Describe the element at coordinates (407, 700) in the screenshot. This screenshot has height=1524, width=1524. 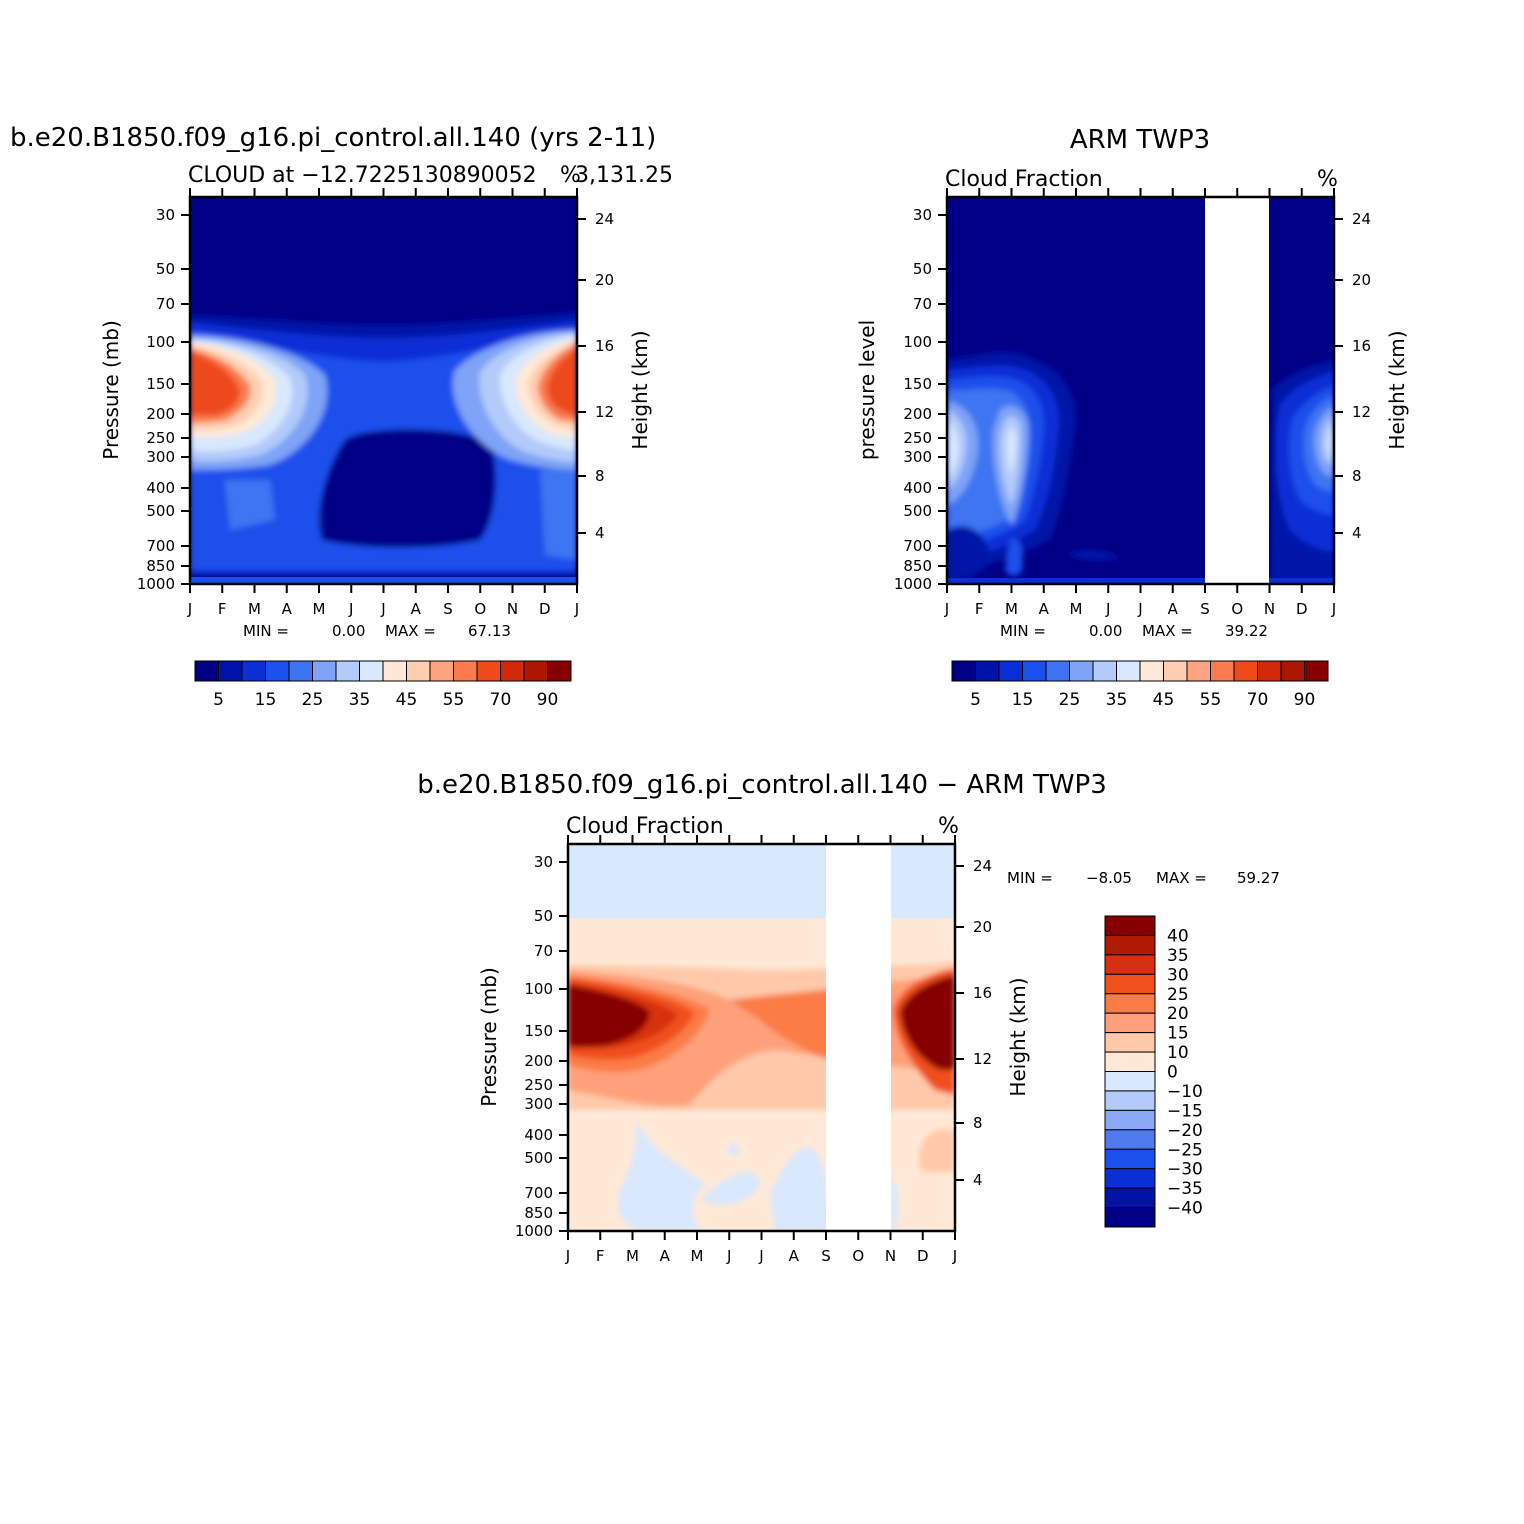
I see `panel1-colorbar-label: 45` at that location.